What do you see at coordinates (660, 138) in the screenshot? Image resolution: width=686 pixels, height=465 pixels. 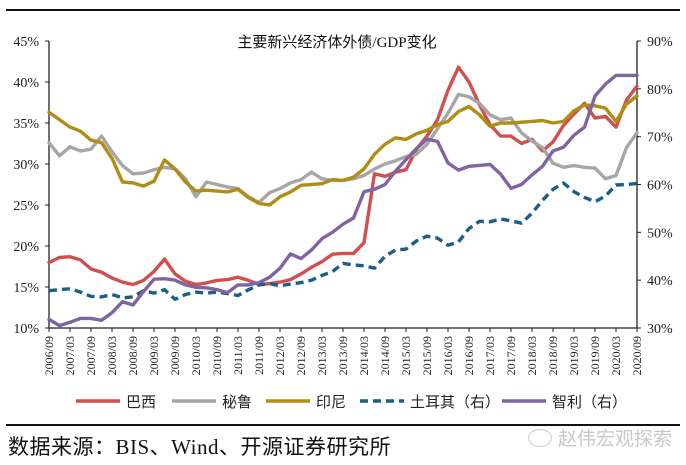 I see `right-axis-tick-label: 70%` at bounding box center [660, 138].